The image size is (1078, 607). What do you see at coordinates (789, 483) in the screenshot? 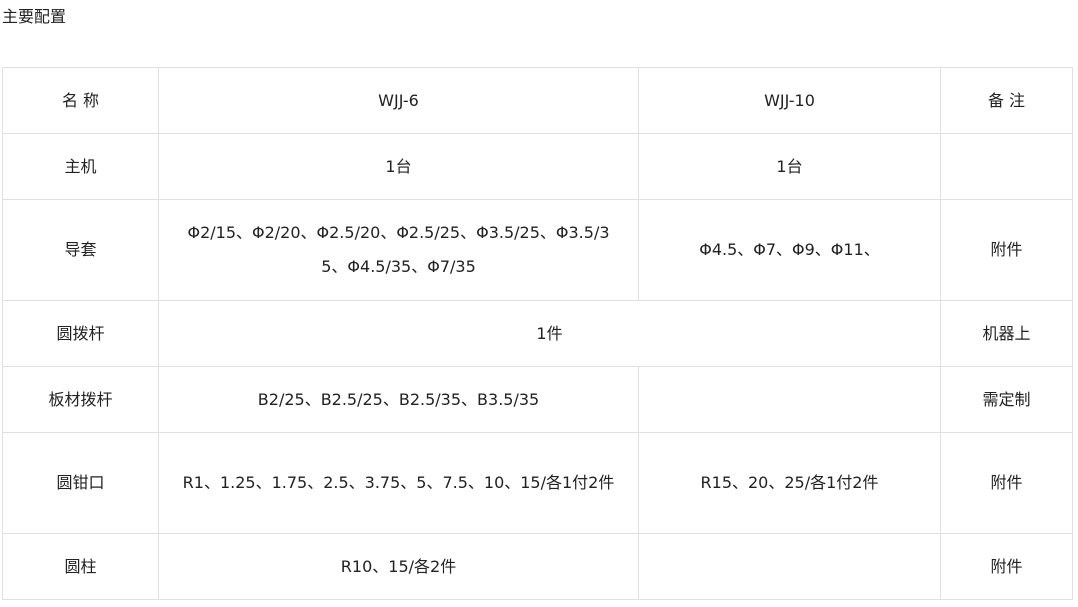
I see `cell-wjj10: R15、20、25/各1付2件` at bounding box center [789, 483].